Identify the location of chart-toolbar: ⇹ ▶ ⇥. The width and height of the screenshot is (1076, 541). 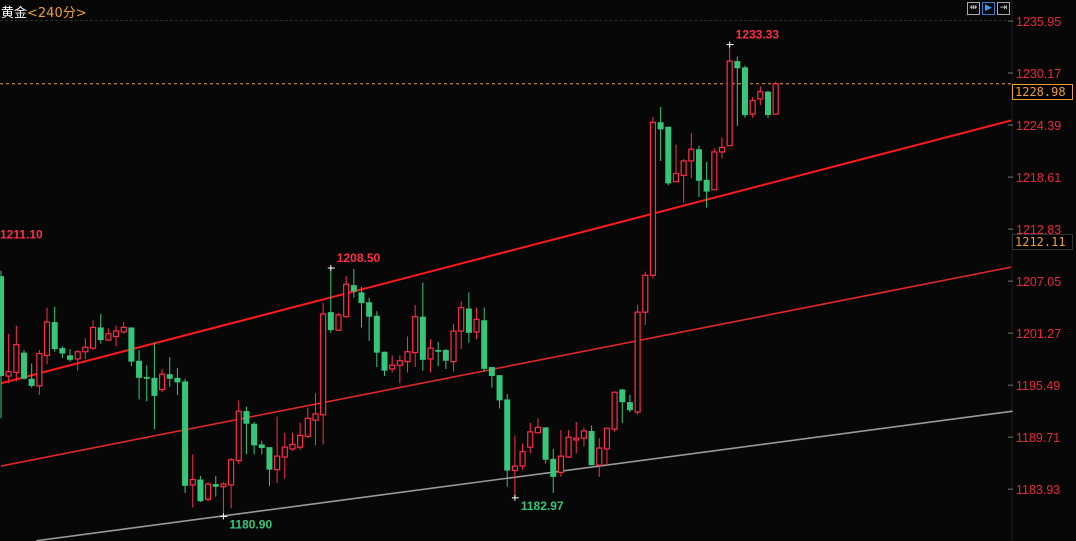
(988, 8).